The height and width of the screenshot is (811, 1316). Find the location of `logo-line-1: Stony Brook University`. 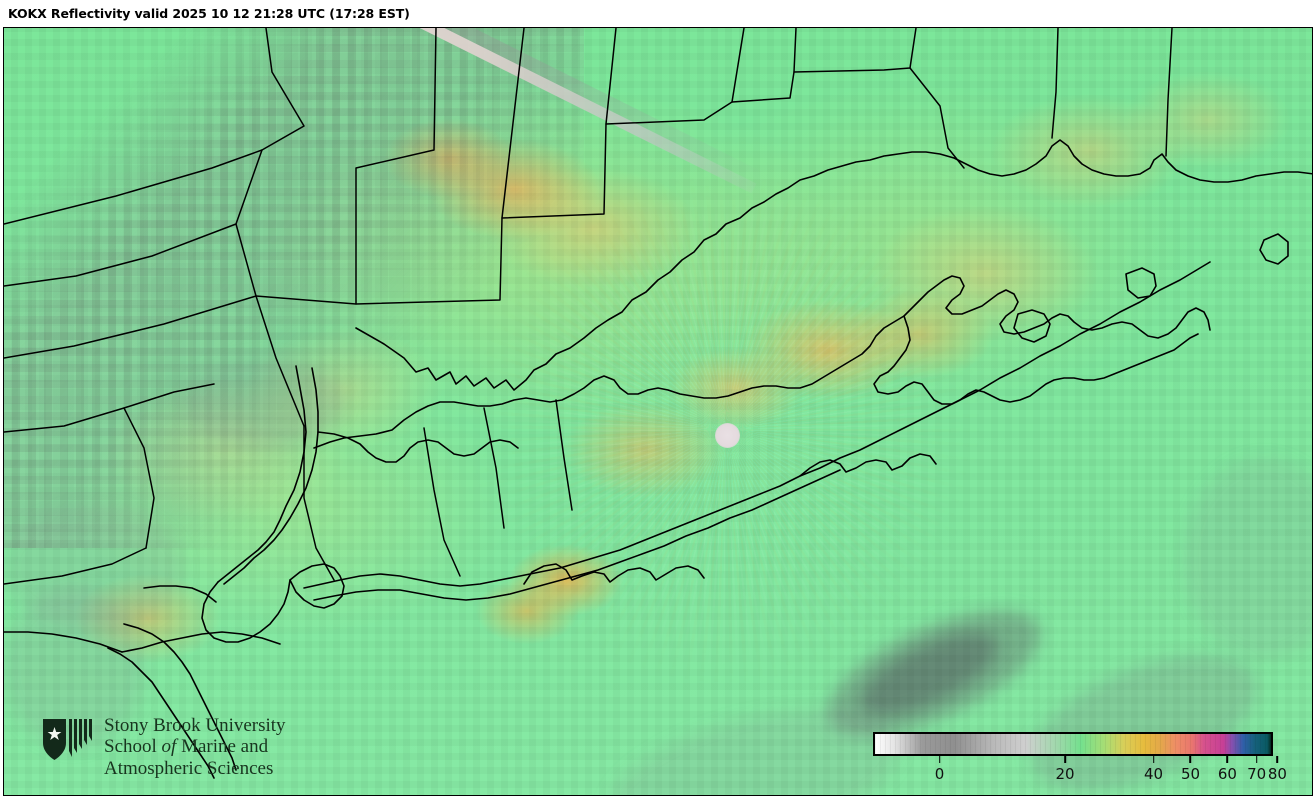

logo-line-1: Stony Brook University is located at coordinates (195, 725).